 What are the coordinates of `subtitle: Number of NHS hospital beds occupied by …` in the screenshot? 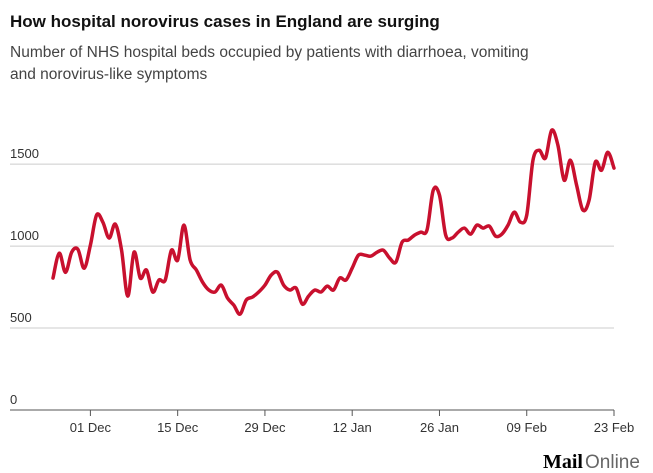 It's located at (269, 52).